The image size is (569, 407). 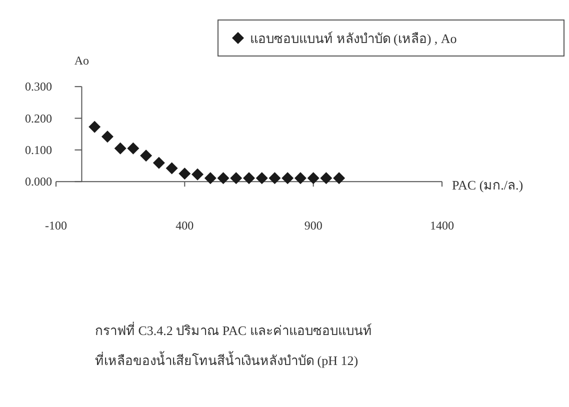 I want to click on x-tick-label: 400, so click(x=185, y=225).